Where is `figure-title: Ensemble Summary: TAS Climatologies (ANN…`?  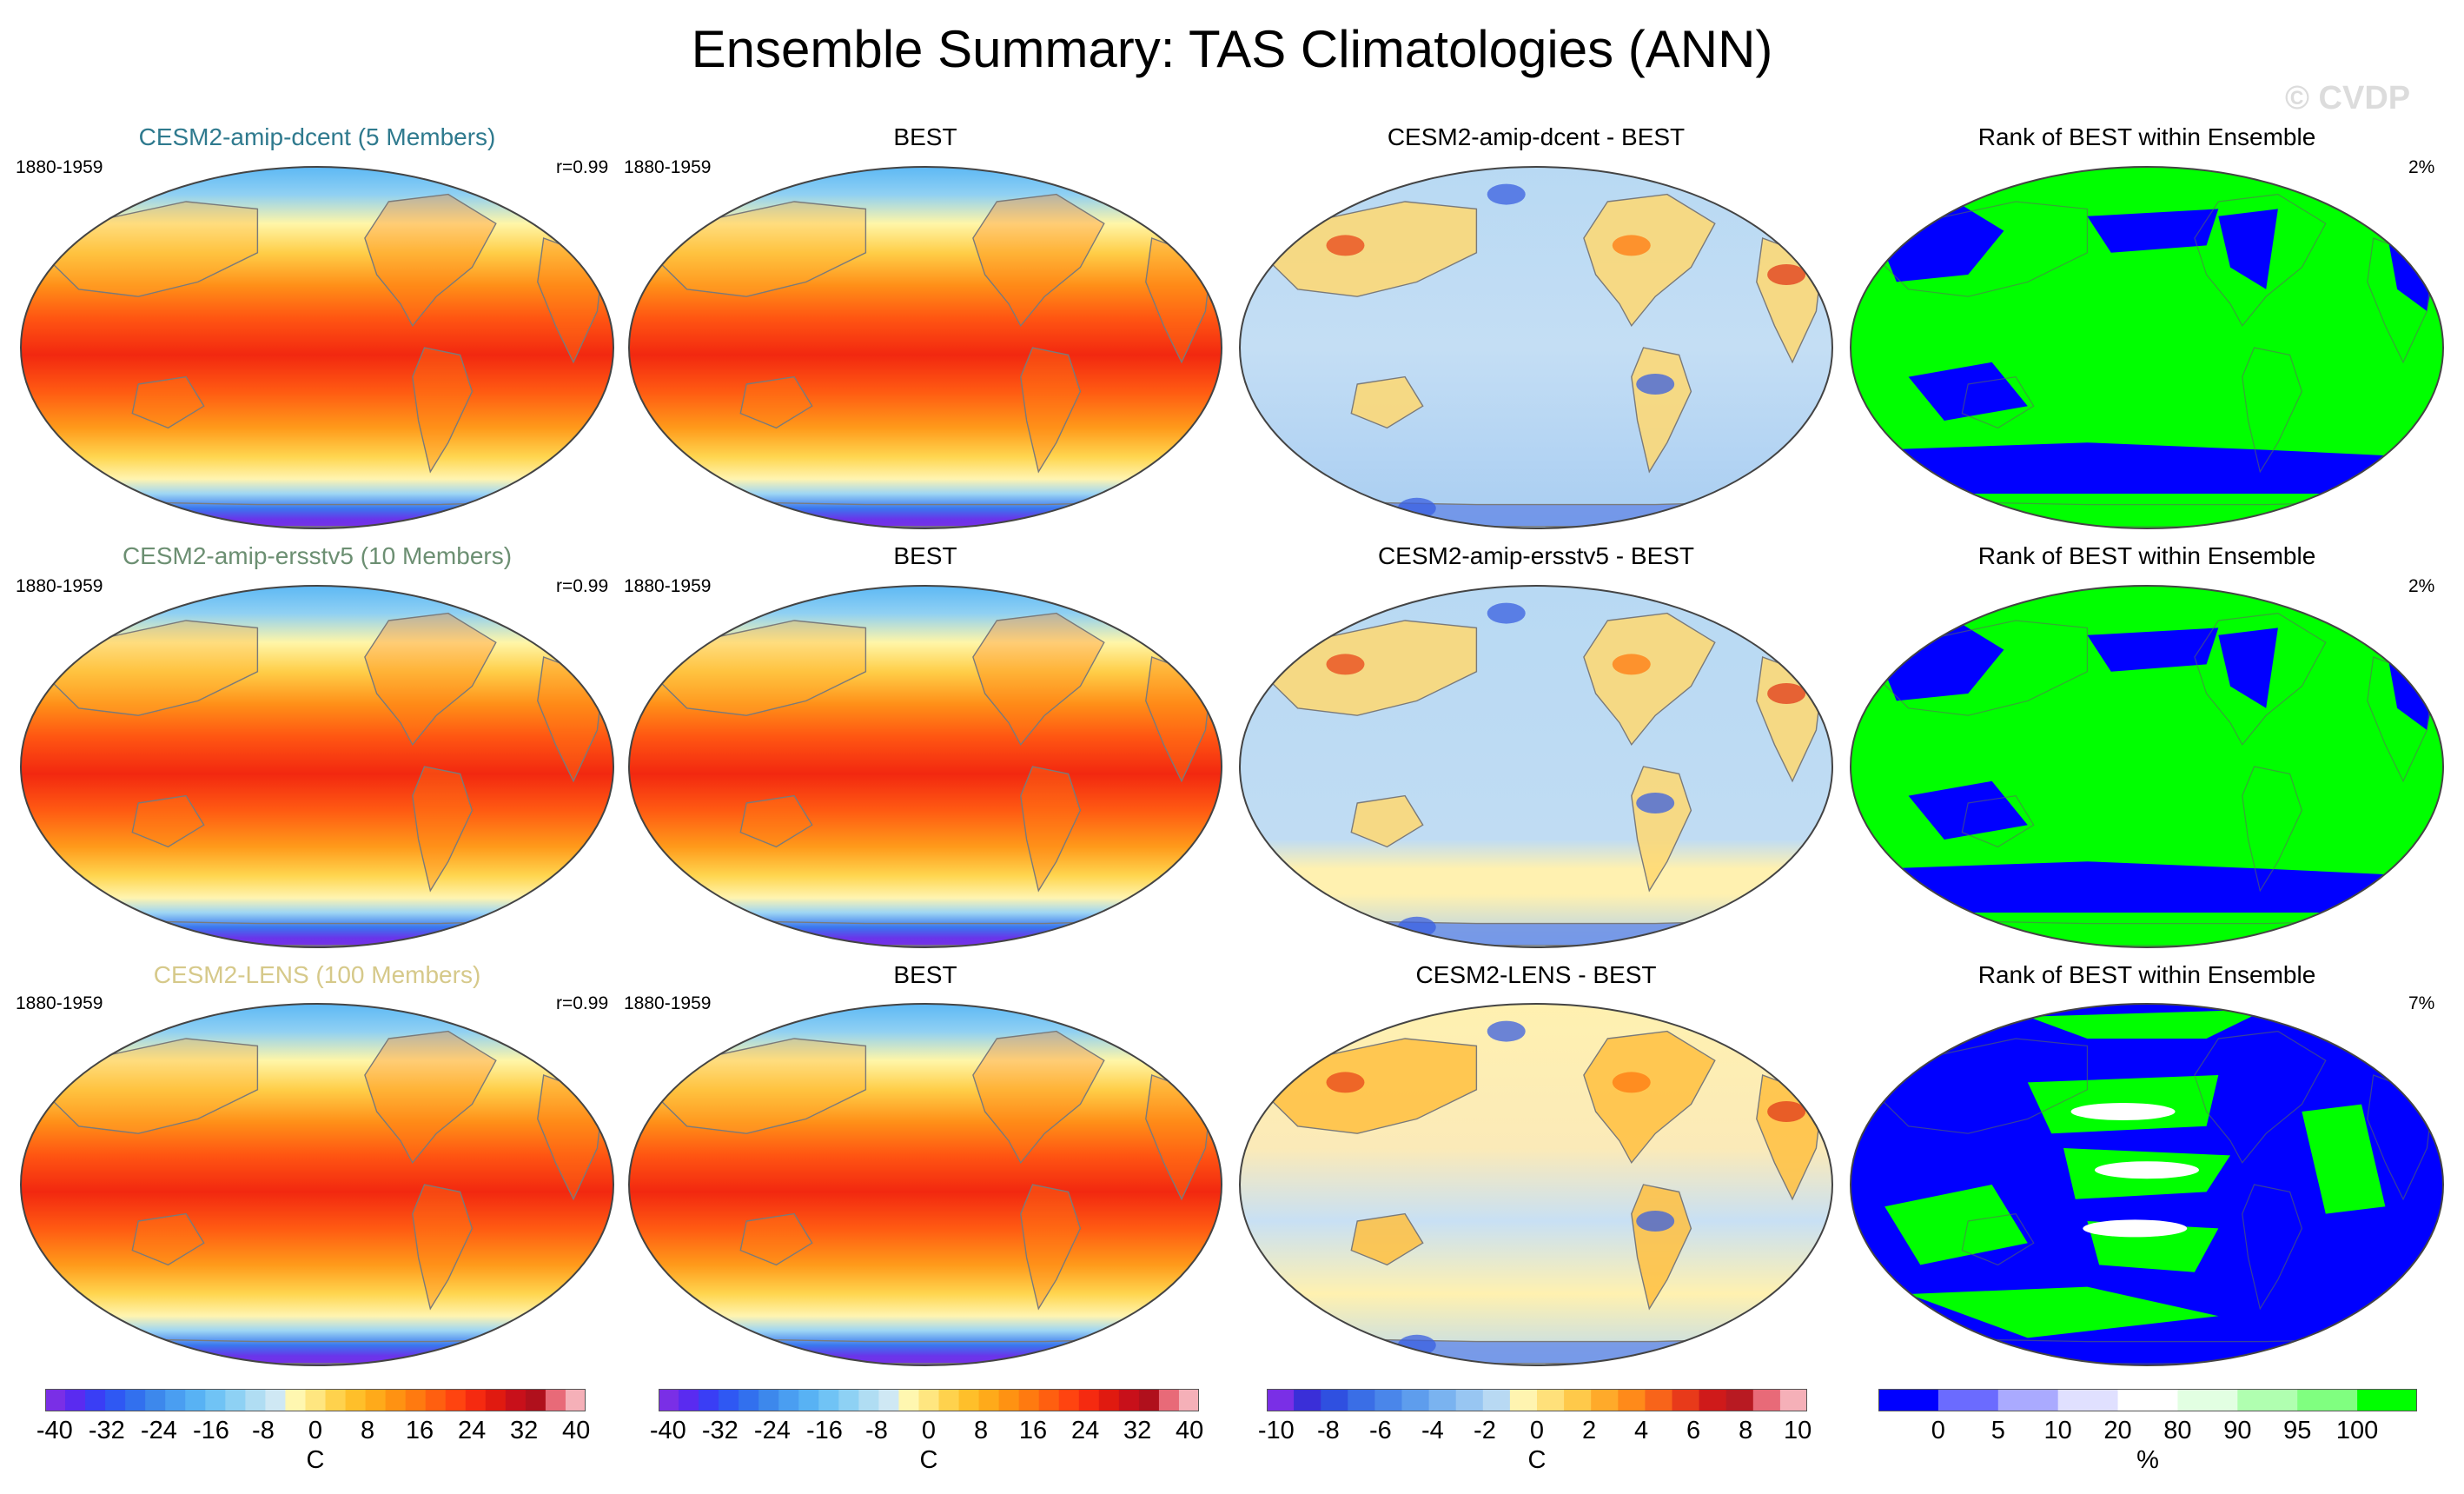 figure-title: Ensemble Summary: TAS Climatologies (ANN… is located at coordinates (1232, 49).